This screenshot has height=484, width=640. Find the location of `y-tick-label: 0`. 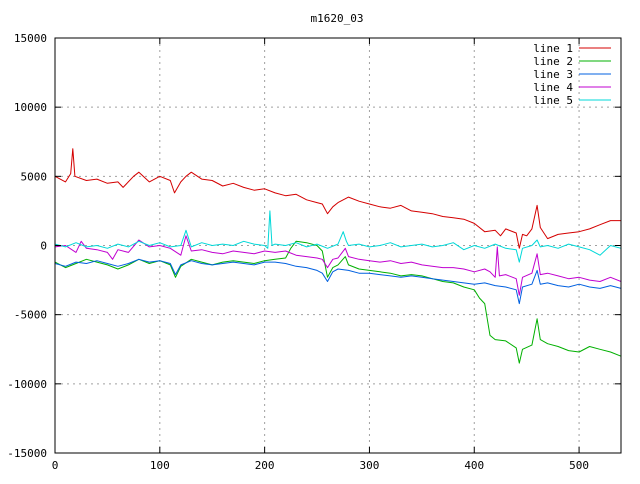

y-tick-label: 0 is located at coordinates (43, 246).